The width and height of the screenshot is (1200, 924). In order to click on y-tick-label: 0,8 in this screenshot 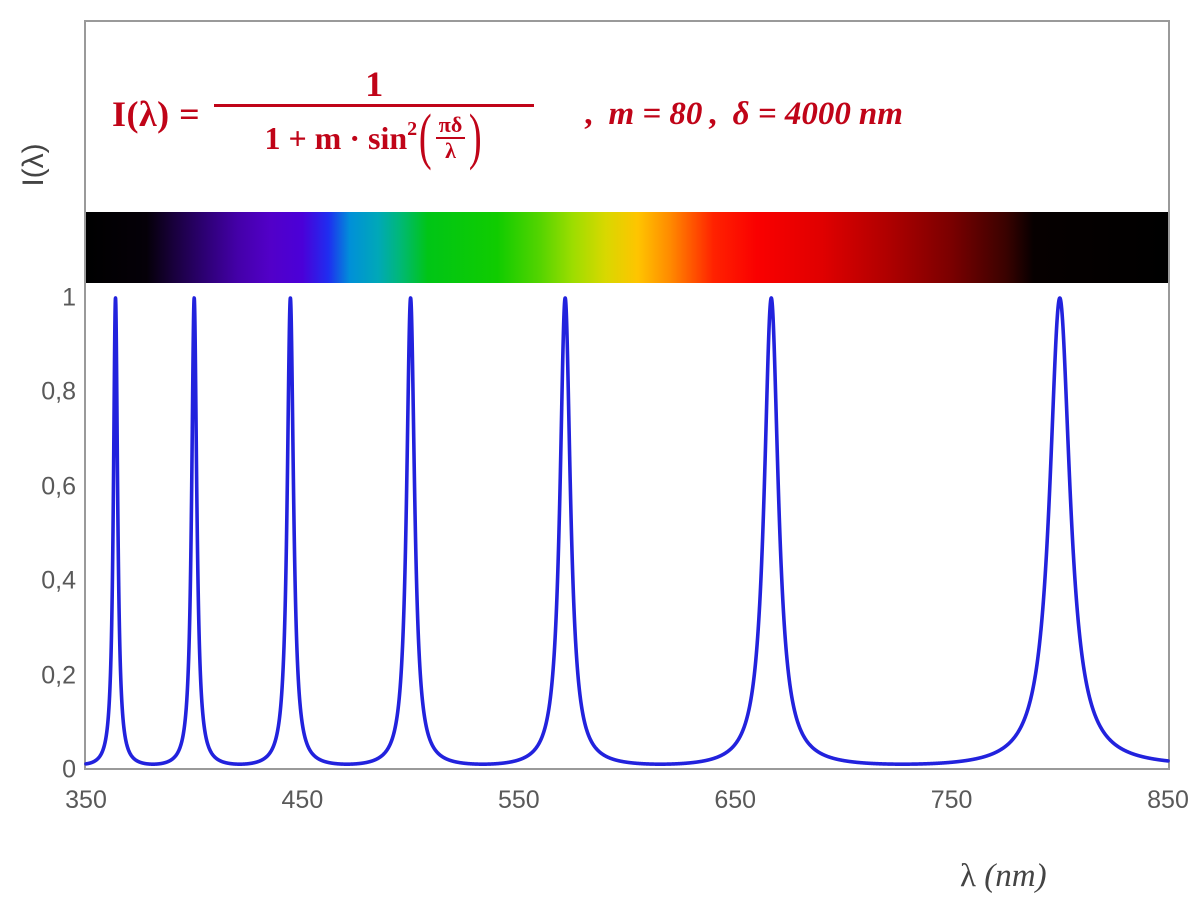, I will do `click(58, 391)`.